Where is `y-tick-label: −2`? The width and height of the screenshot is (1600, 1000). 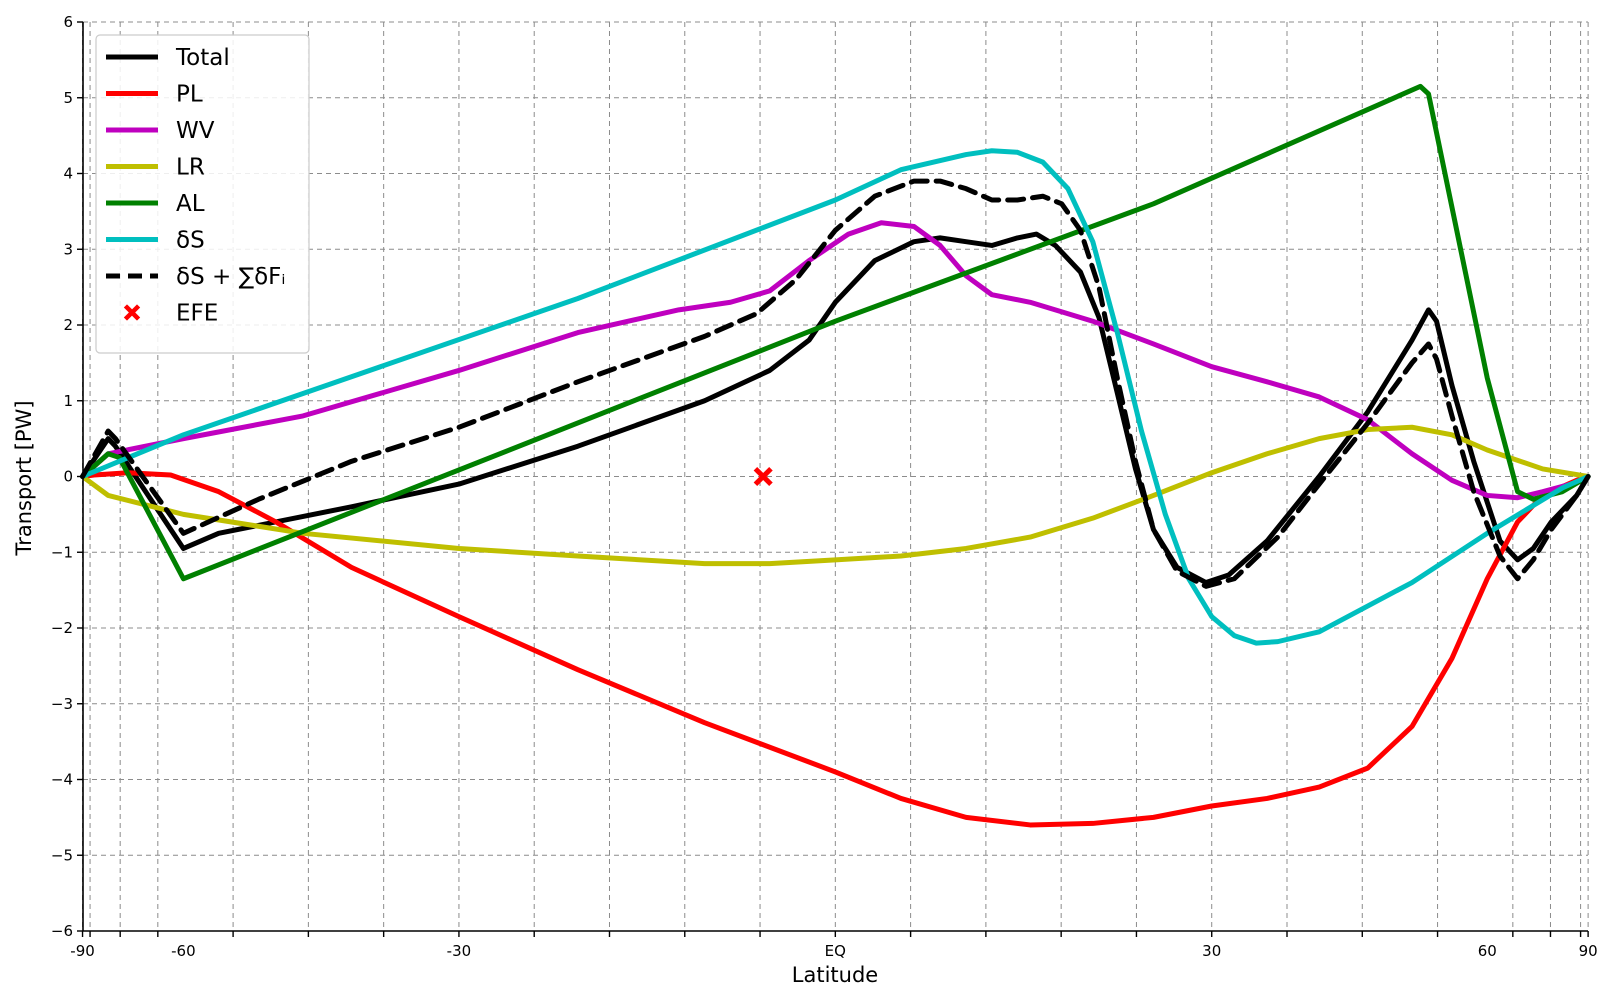 y-tick-label: −2 is located at coordinates (62, 628).